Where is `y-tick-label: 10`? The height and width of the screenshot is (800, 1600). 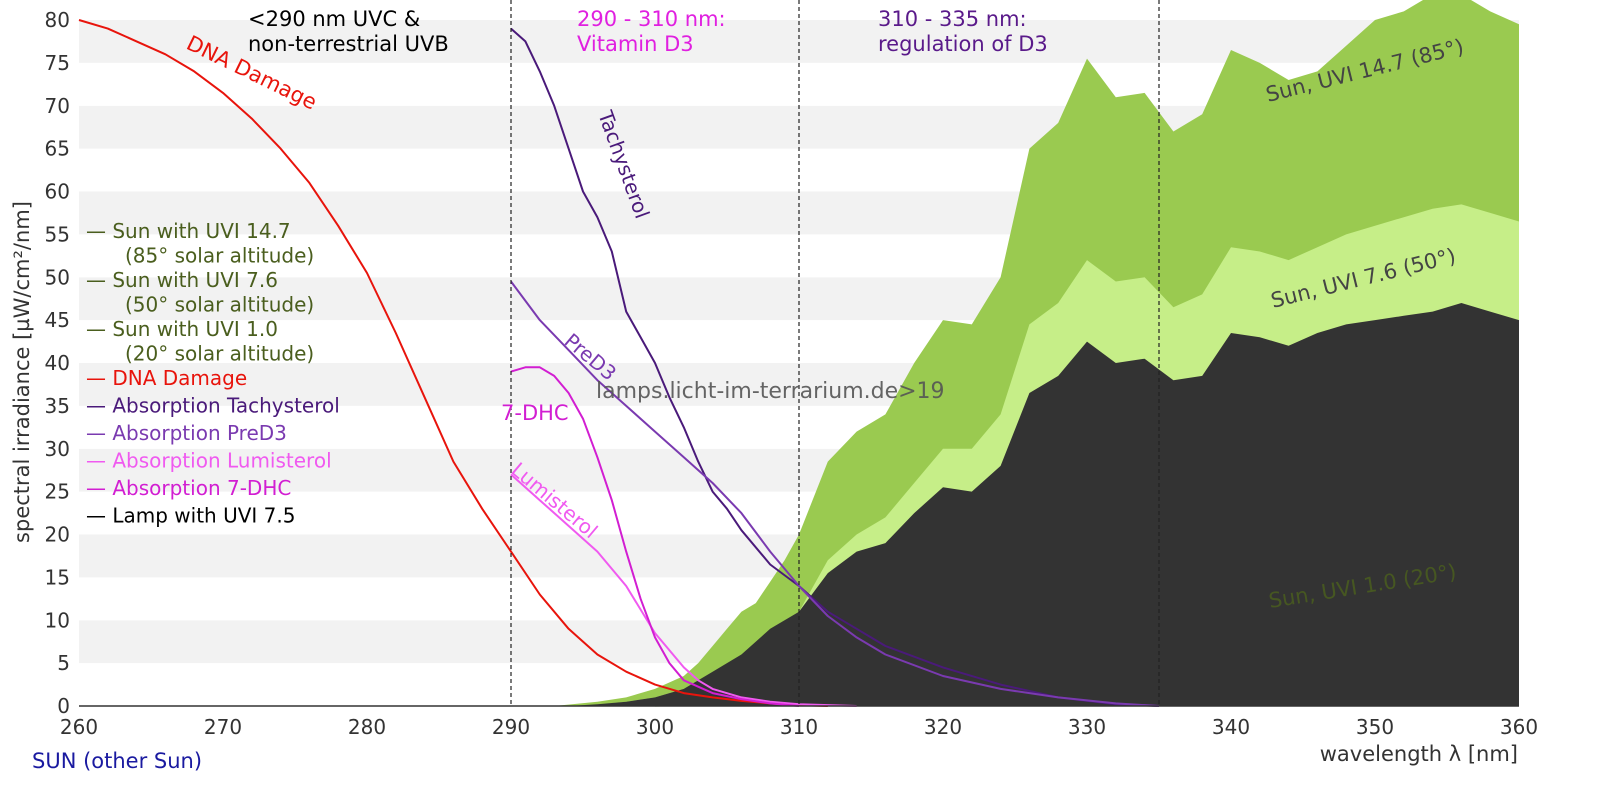
y-tick-label: 10 is located at coordinates (57, 620).